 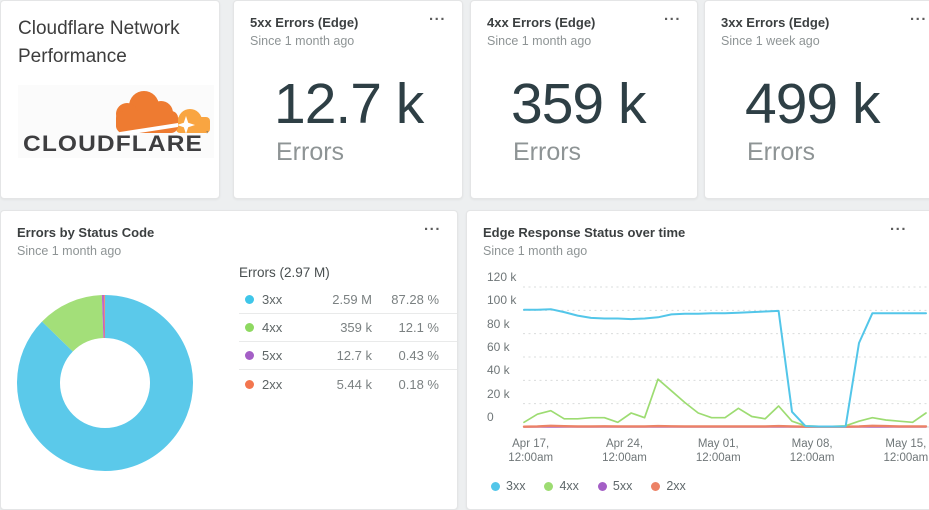 What do you see at coordinates (584, 232) in the screenshot?
I see `line-card-title: Edge Response Status over time` at bounding box center [584, 232].